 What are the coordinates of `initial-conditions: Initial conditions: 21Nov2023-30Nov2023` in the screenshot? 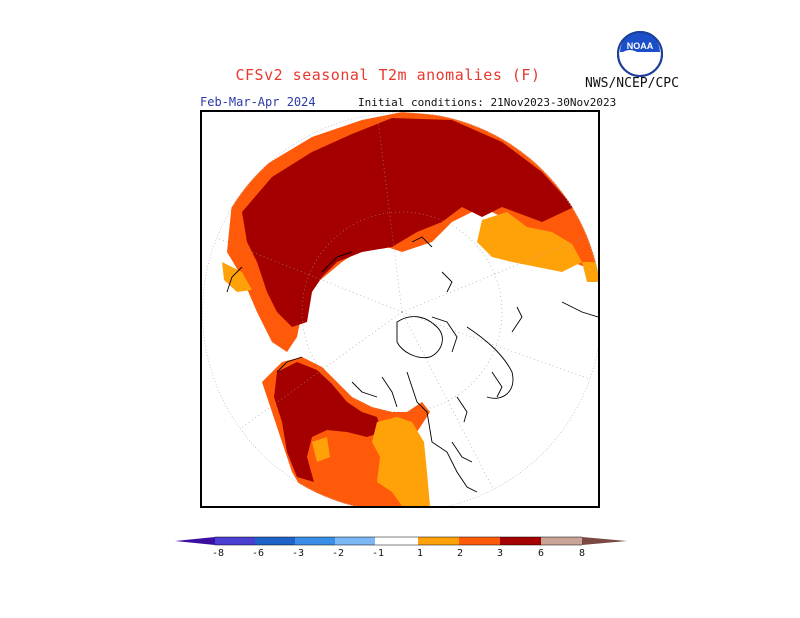 It's located at (487, 102).